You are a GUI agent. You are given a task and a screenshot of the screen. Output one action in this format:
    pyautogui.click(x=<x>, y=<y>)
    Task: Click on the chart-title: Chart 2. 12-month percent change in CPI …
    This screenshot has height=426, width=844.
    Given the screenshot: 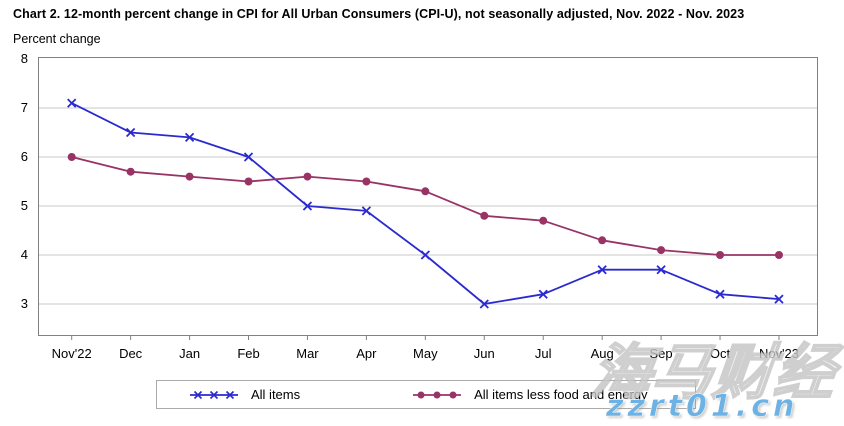 What is the action you would take?
    pyautogui.click(x=379, y=14)
    